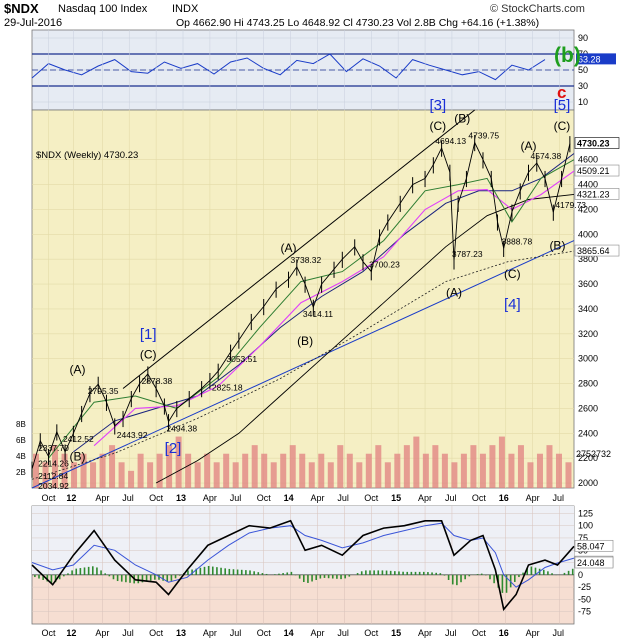 This screenshot has height=639, width=620. I want to click on price-value-annotation: 2795.35, so click(103, 391).